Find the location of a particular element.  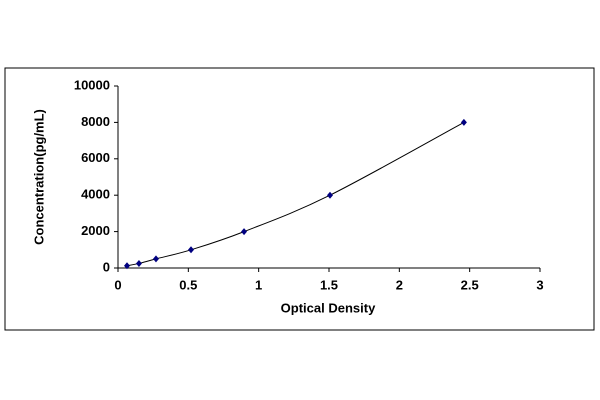

x-tick-label: 2 is located at coordinates (399, 284).